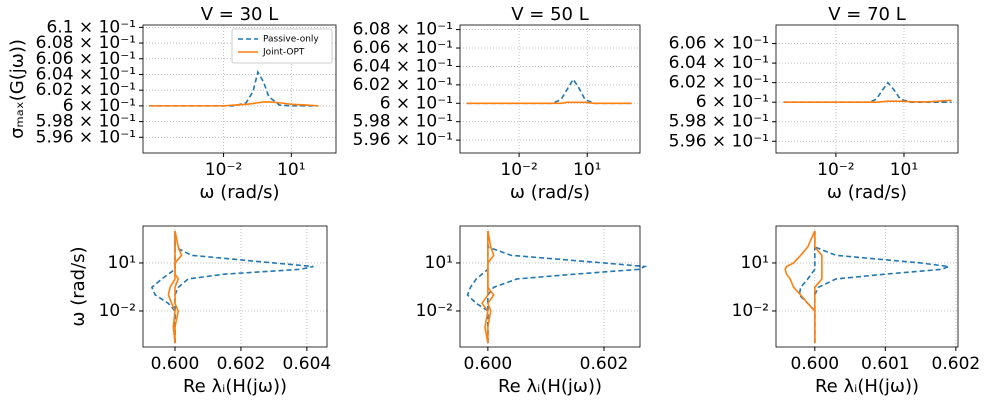 The height and width of the screenshot is (407, 984). What do you see at coordinates (78, 286) in the screenshot?
I see `y-axis-label: ω (rad/s)` at bounding box center [78, 286].